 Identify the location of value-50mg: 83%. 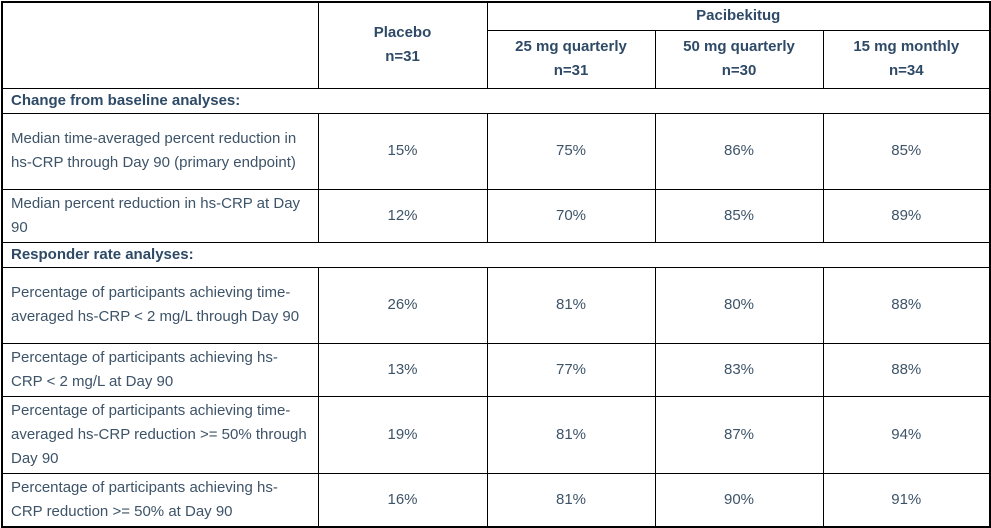
(739, 369).